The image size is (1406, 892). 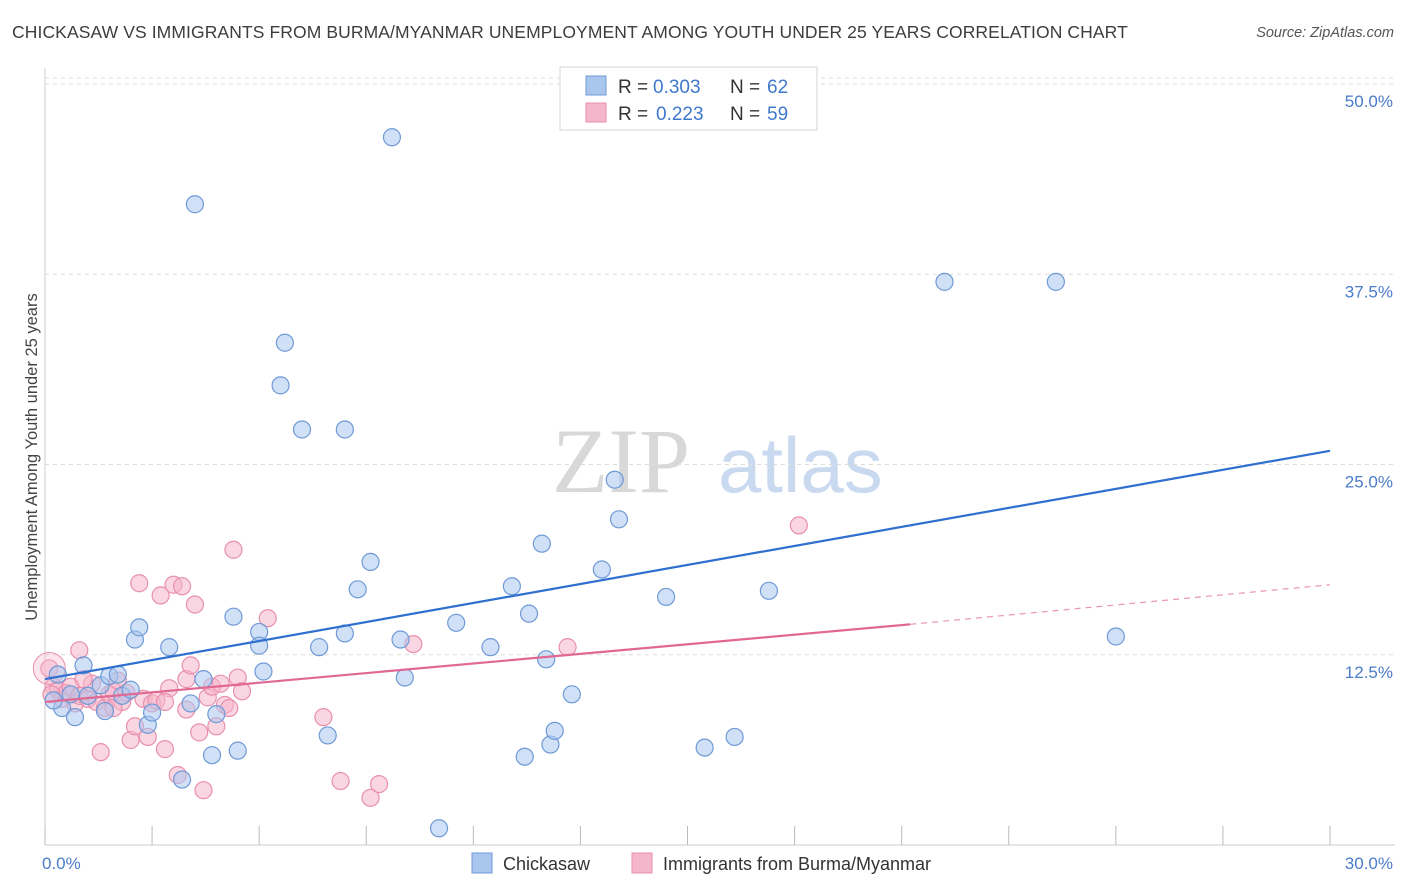 What do you see at coordinates (1369, 863) in the screenshot?
I see `x-tick-label: 30.0%` at bounding box center [1369, 863].